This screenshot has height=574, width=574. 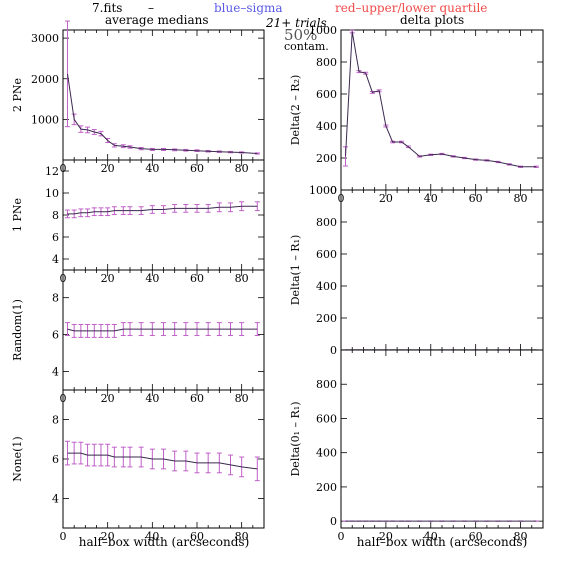 I want to click on y-axis-label: Delta(2 – R₂), so click(x=295, y=110).